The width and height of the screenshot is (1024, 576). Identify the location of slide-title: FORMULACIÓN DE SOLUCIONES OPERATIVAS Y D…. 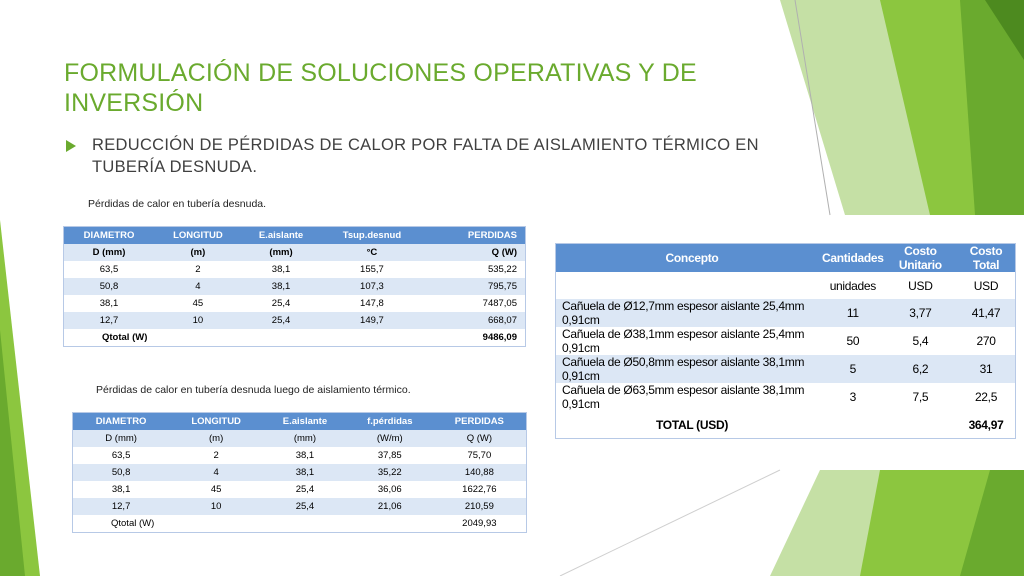
(380, 88).